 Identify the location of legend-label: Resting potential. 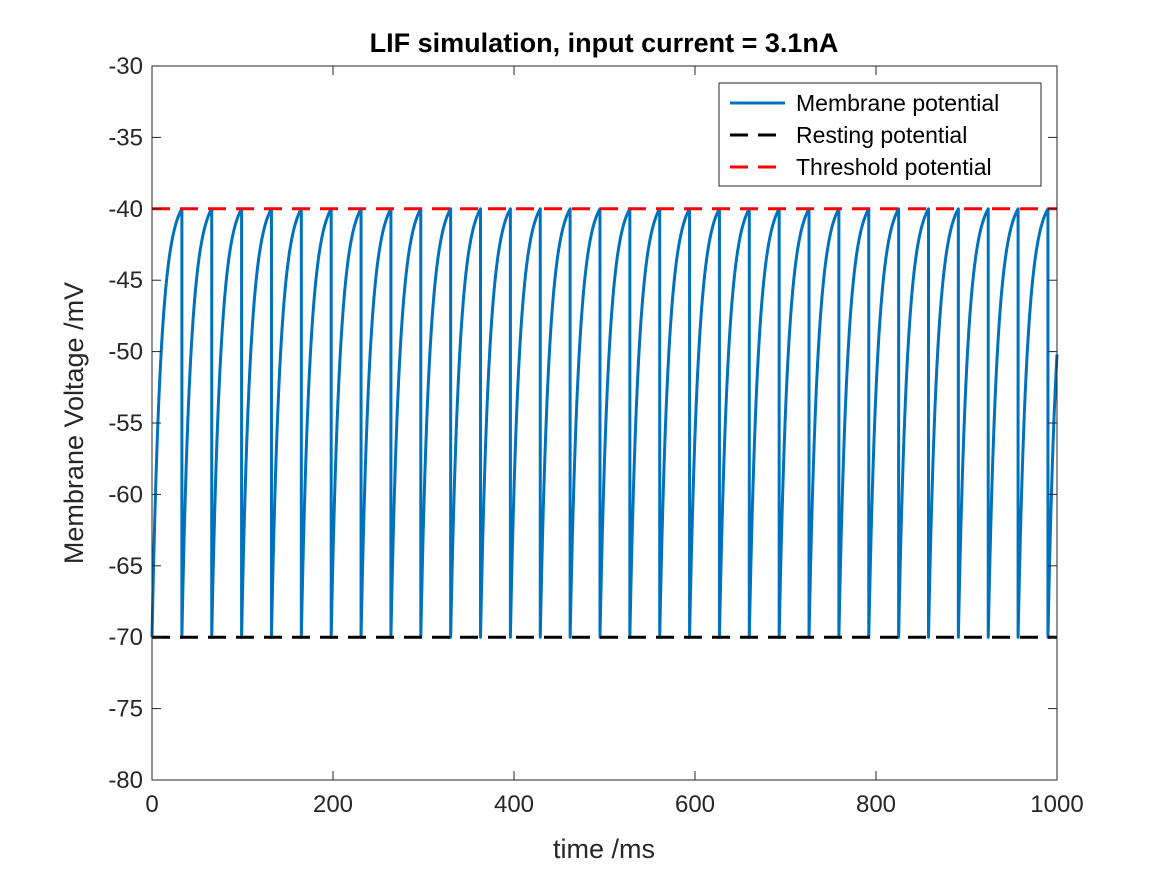
(881, 135).